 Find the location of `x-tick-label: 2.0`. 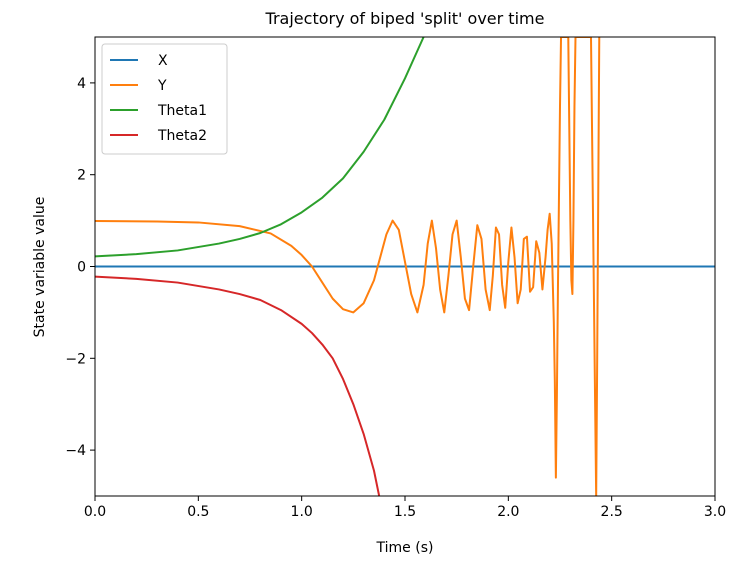

x-tick-label: 2.0 is located at coordinates (508, 512).